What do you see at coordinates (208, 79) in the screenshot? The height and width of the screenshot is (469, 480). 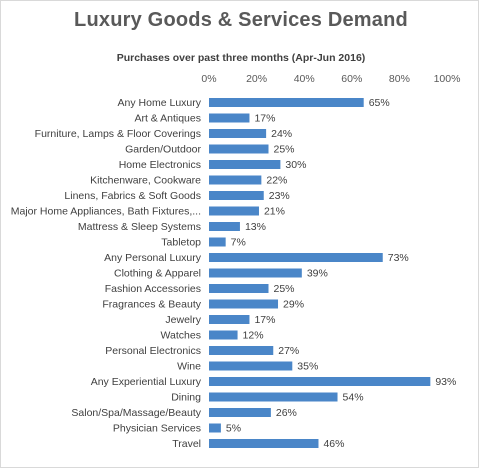 I see `x-tick-label: 0%` at bounding box center [208, 79].